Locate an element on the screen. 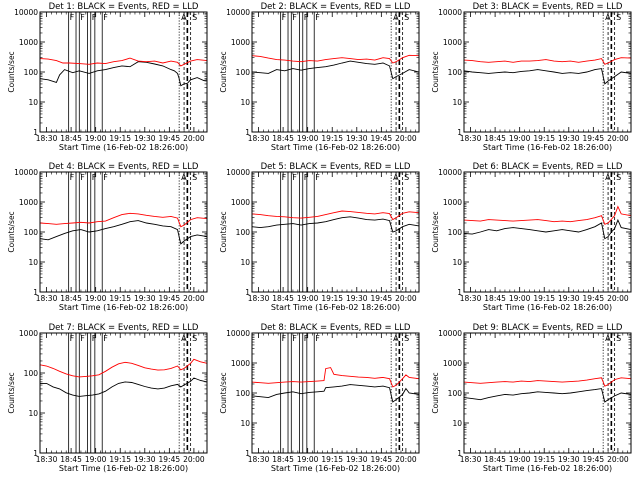  chart-title: Det 8: BLACK = Events, RED = LLD is located at coordinates (336, 328).